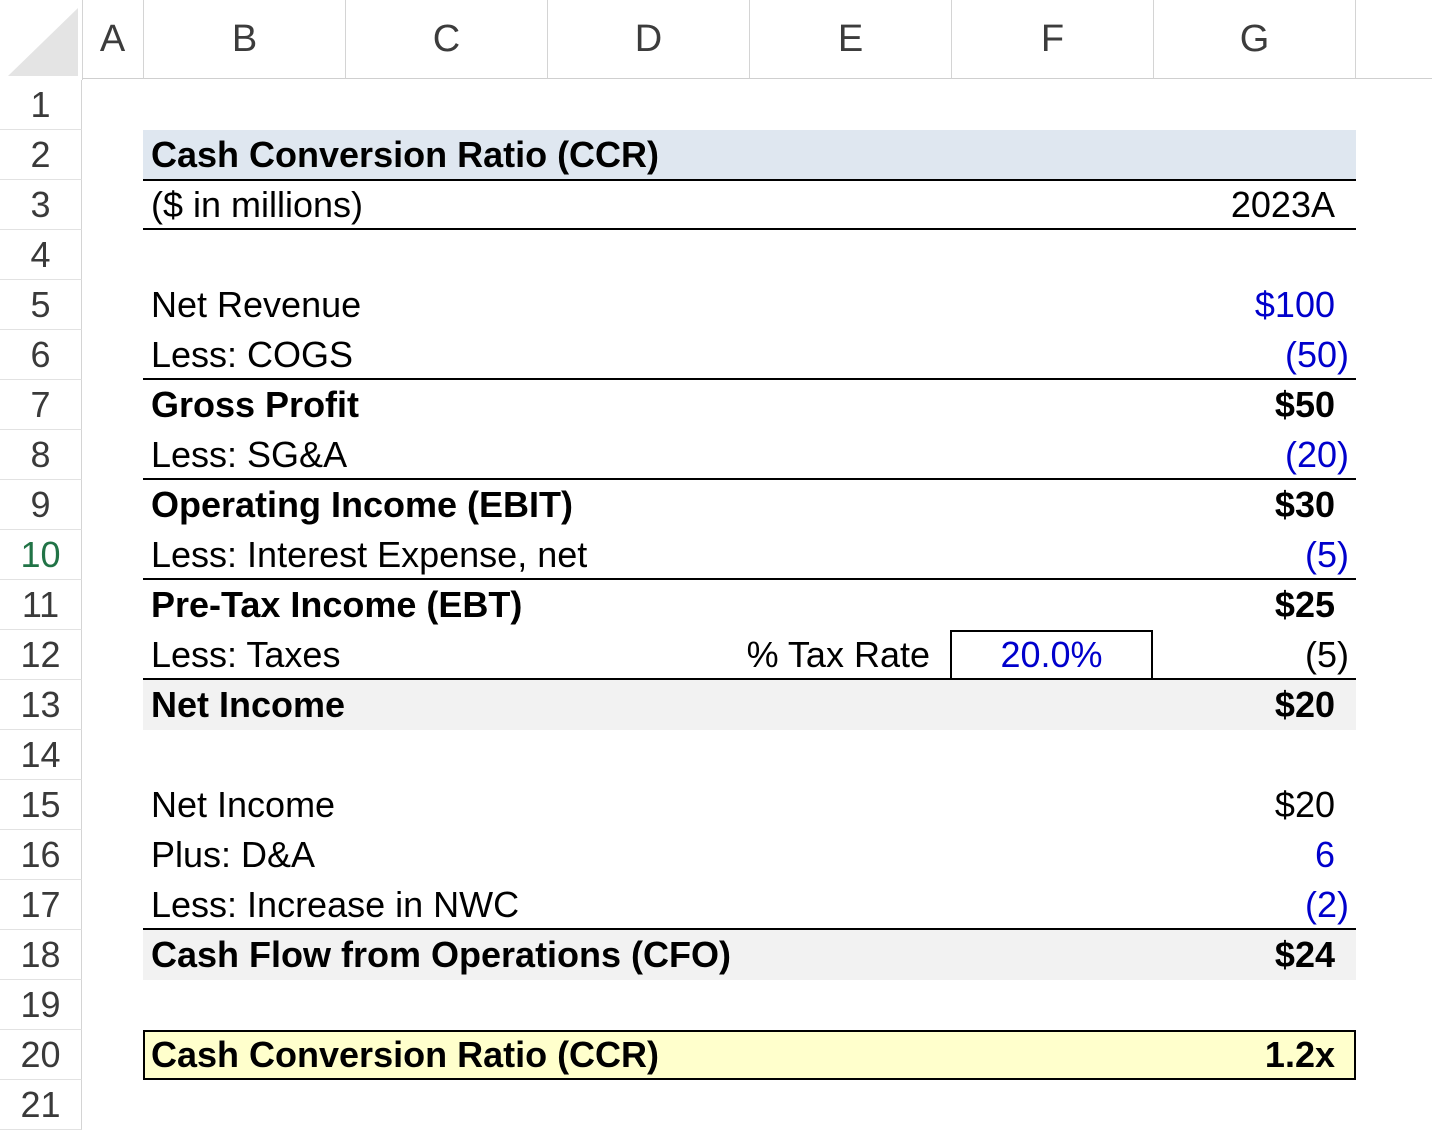  Describe the element at coordinates (246, 654) in the screenshot. I see `taxes-label: Less: Taxes` at that location.